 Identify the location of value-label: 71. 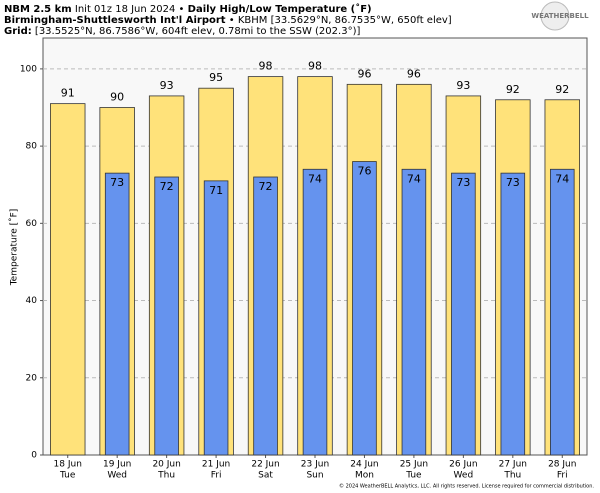
(216, 190).